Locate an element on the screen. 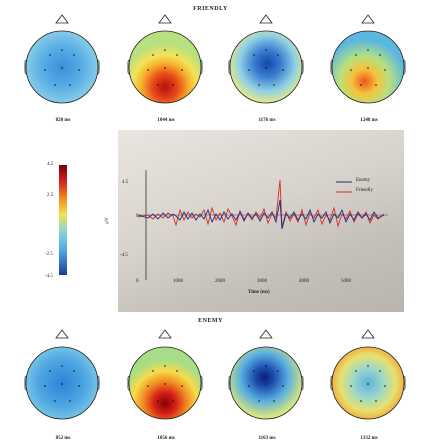 This screenshot has width=421, height=444. legend-friendly-label: Friendly is located at coordinates (364, 190).